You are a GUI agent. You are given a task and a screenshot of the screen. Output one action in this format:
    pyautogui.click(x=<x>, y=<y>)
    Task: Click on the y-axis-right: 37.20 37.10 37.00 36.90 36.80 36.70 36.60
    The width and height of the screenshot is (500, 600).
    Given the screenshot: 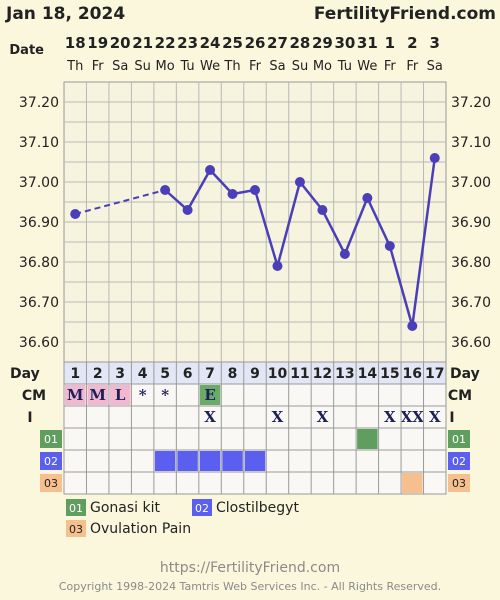 What is the action you would take?
    pyautogui.click(x=471, y=223)
    